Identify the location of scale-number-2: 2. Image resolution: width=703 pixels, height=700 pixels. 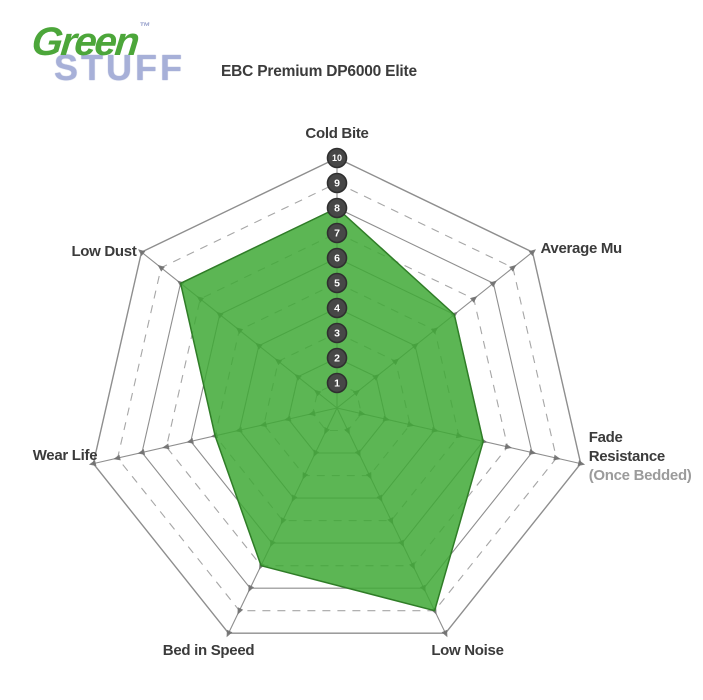
(337, 359).